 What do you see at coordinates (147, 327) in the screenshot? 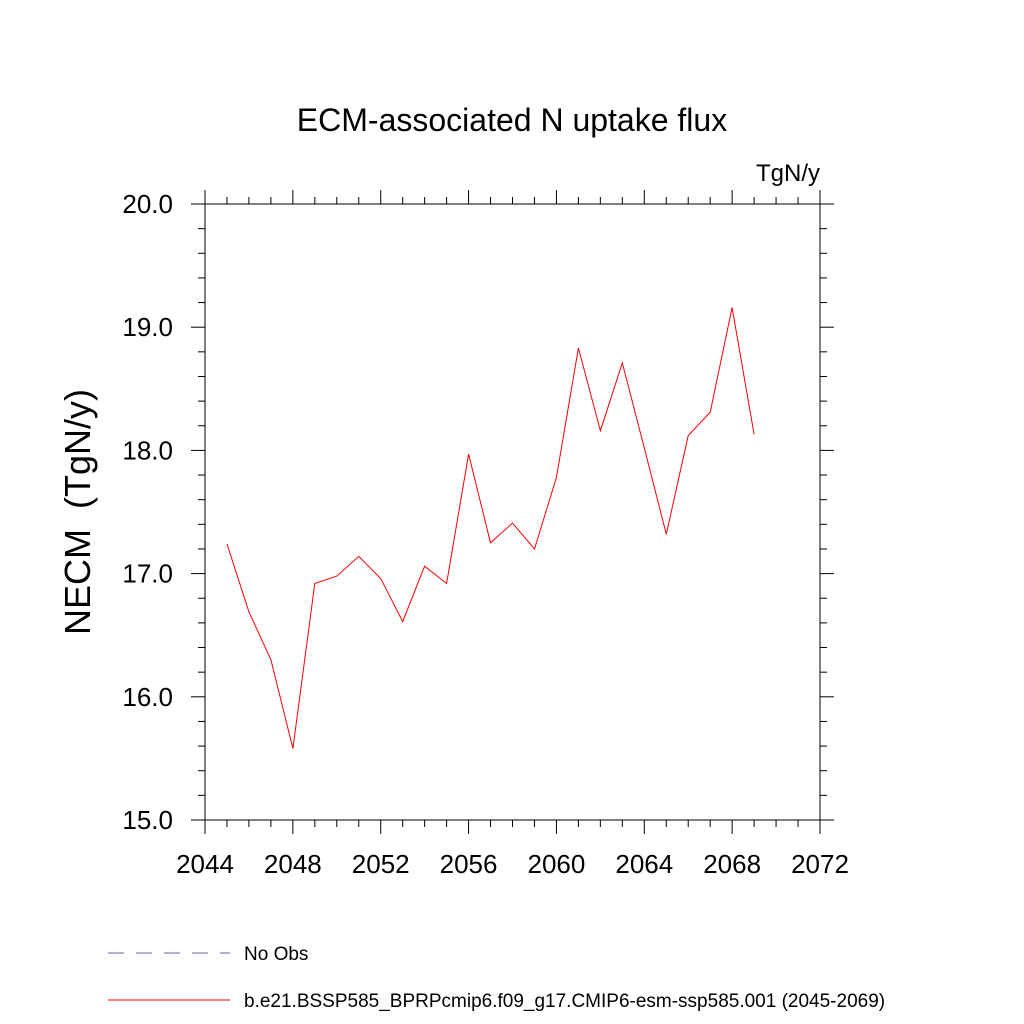
I see `y-tick-label: 19.0` at bounding box center [147, 327].